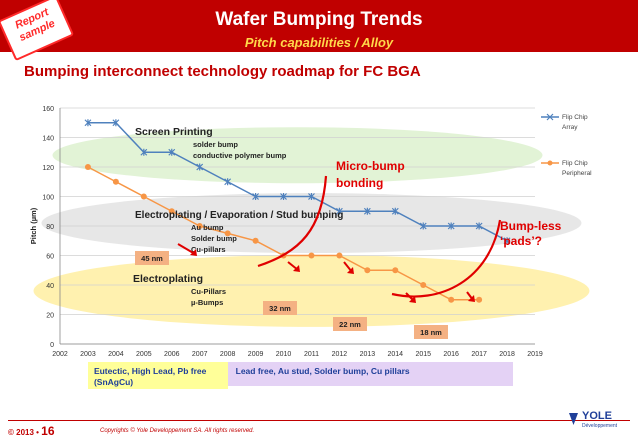 The width and height of the screenshot is (638, 442). Describe the element at coordinates (240, 155) in the screenshot. I see `label-screen-item: conductive polymer bump` at that location.